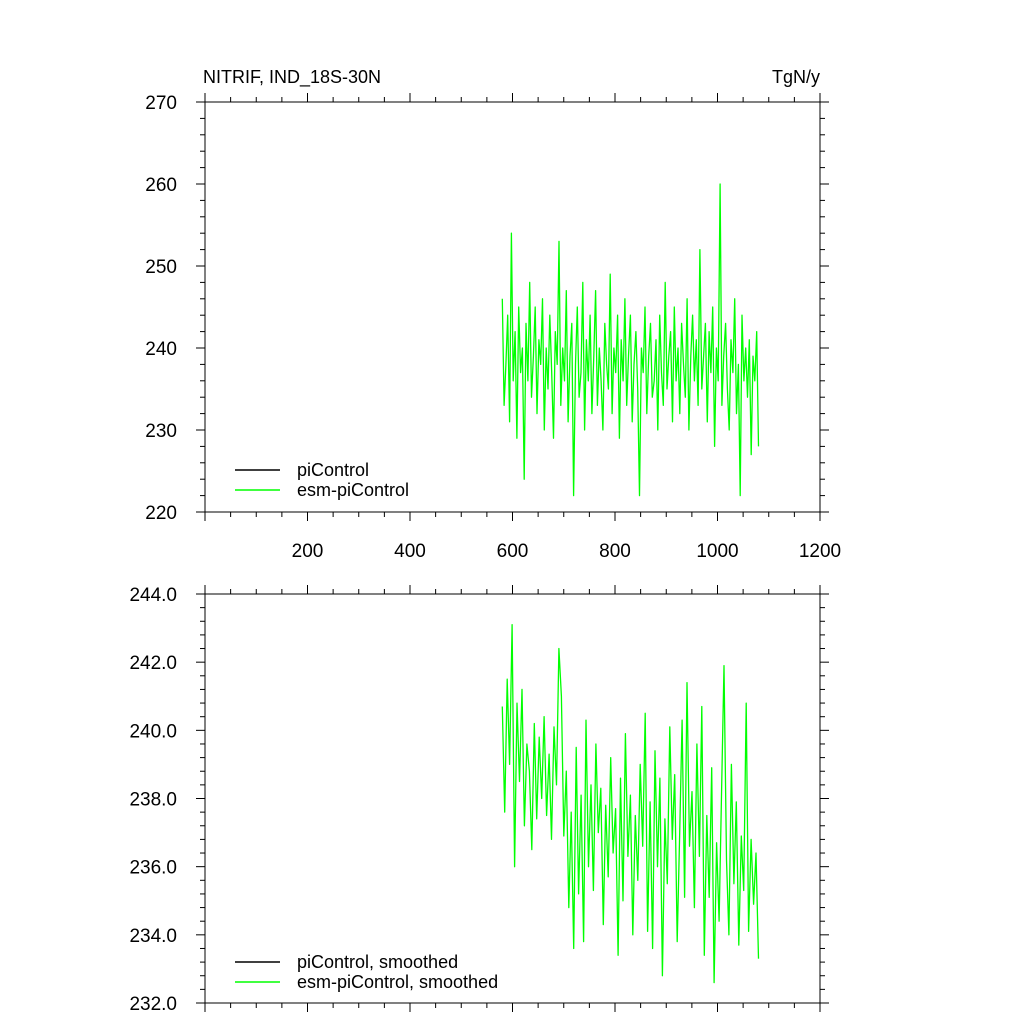 The height and width of the screenshot is (1024, 1024). Describe the element at coordinates (717, 551) in the screenshot. I see `x-tick-label: 1000` at that location.